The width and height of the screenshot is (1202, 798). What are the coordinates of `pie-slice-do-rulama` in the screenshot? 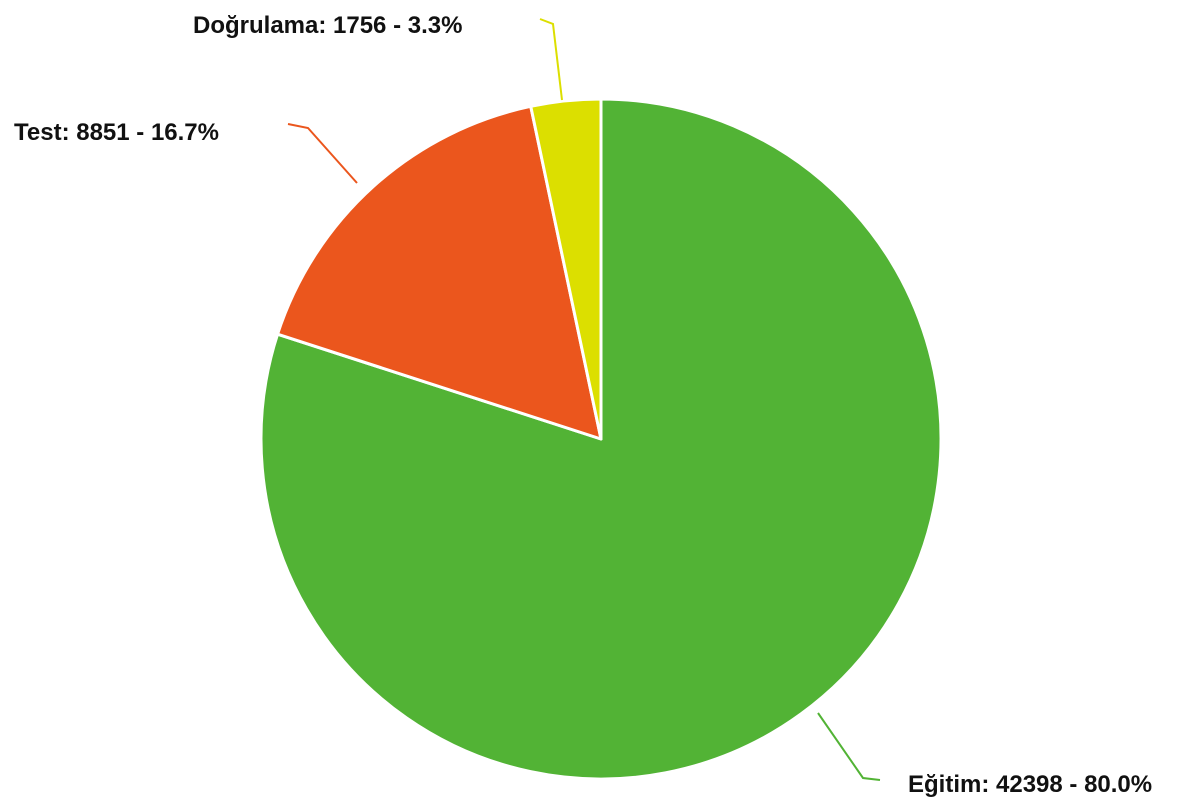 It's located at (566, 269).